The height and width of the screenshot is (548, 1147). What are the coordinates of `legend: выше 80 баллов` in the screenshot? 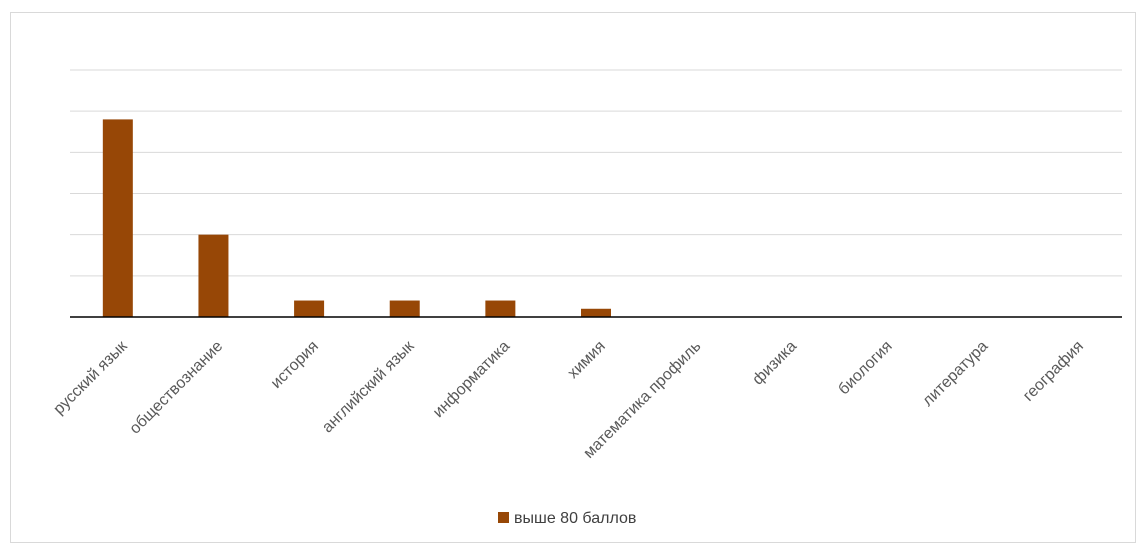 It's located at (567, 518).